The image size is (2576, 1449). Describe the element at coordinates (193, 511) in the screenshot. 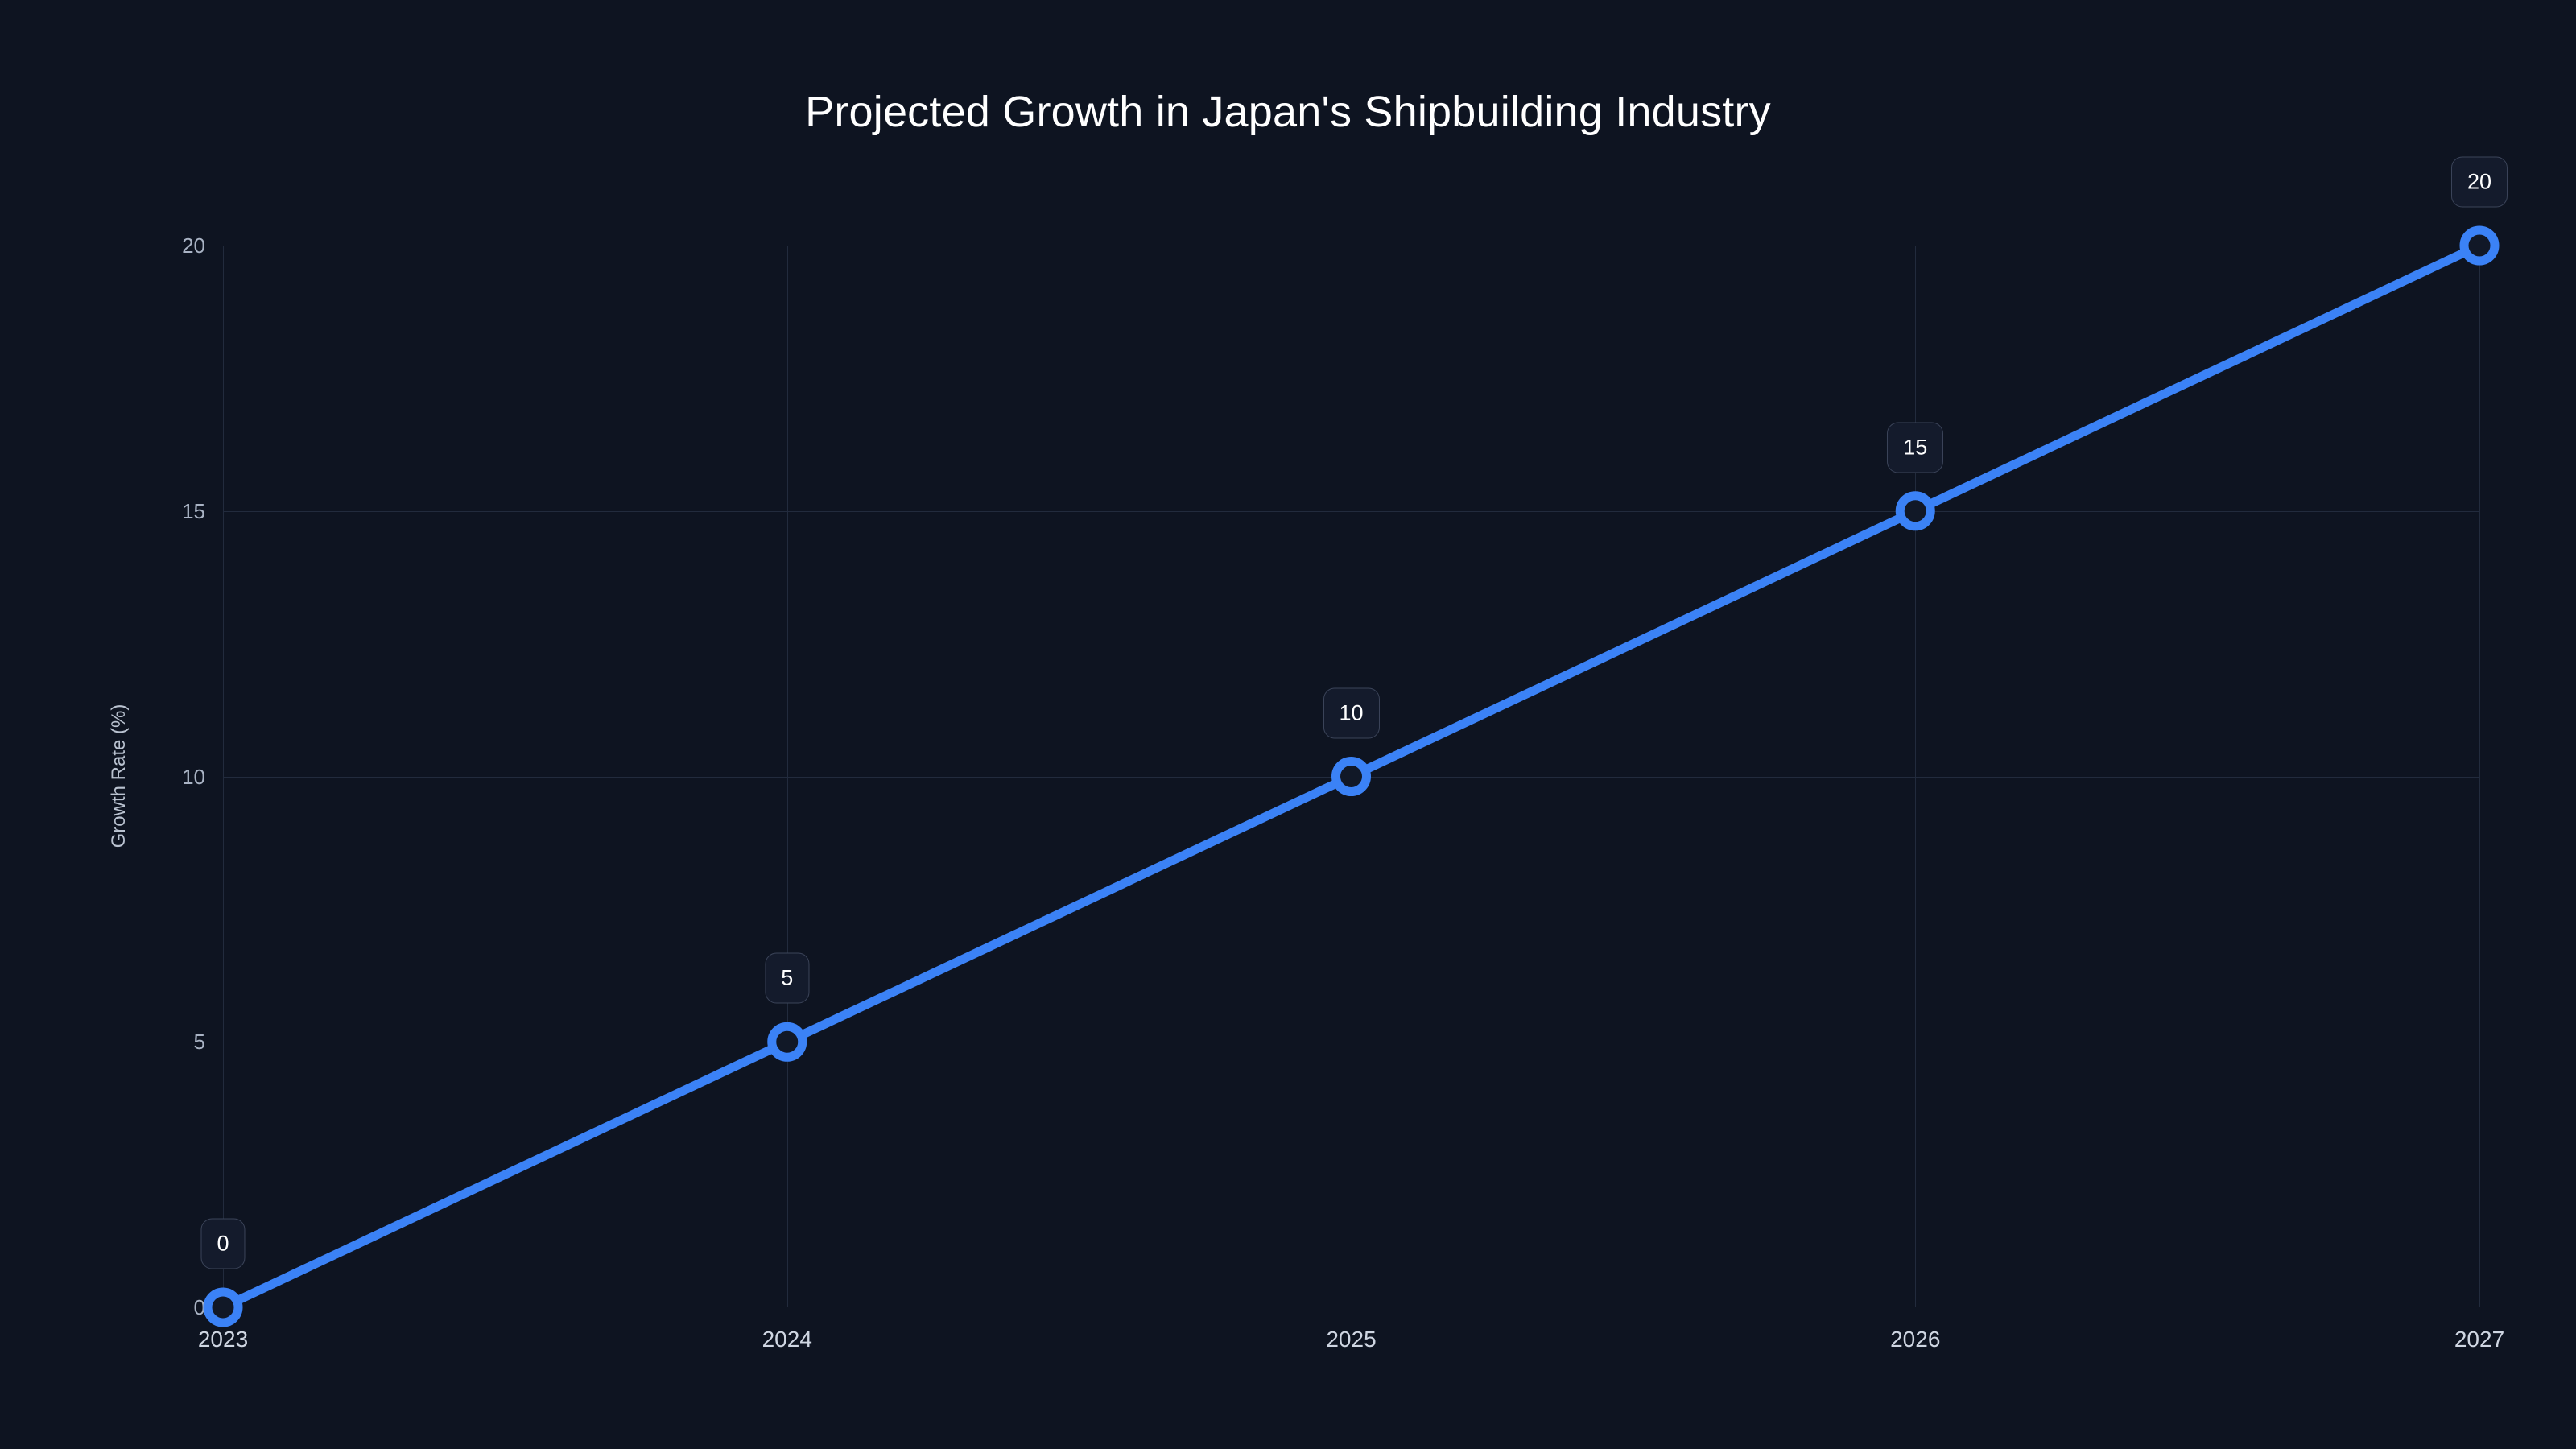

I see `y-tick-label-15: 15` at that location.